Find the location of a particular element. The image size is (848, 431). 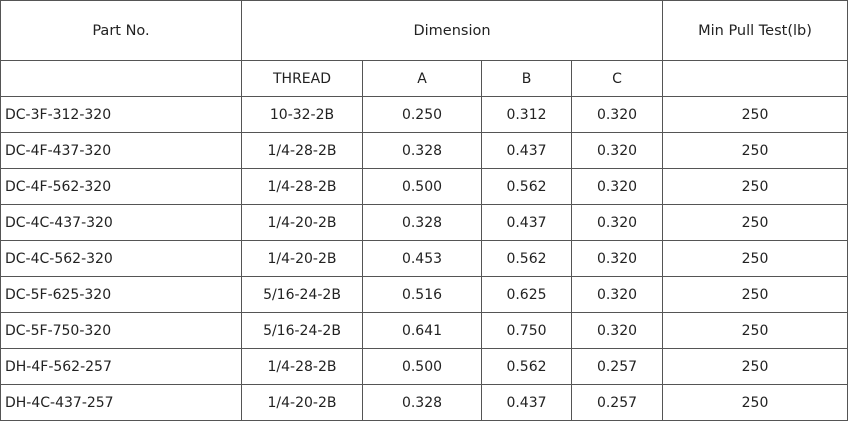

a-cell: 0.453 is located at coordinates (422, 258).